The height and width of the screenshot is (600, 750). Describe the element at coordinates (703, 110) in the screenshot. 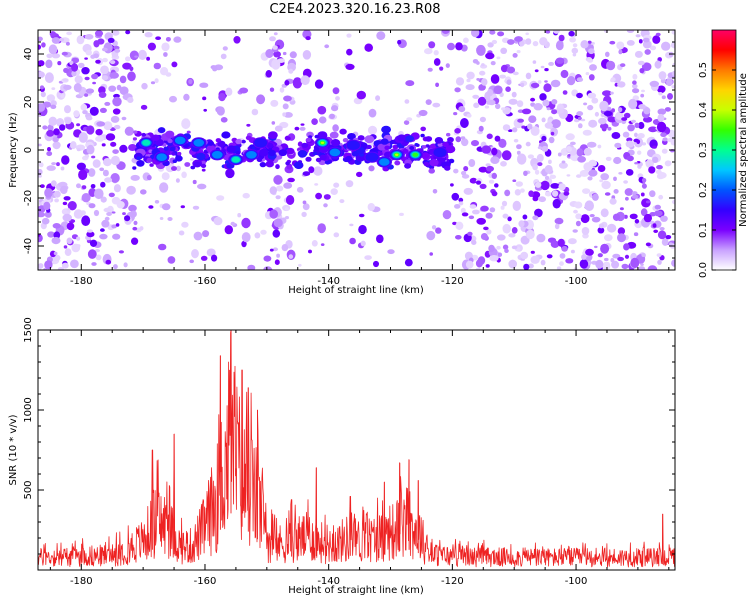

I see `colorbar-tick-label: 0.4` at that location.